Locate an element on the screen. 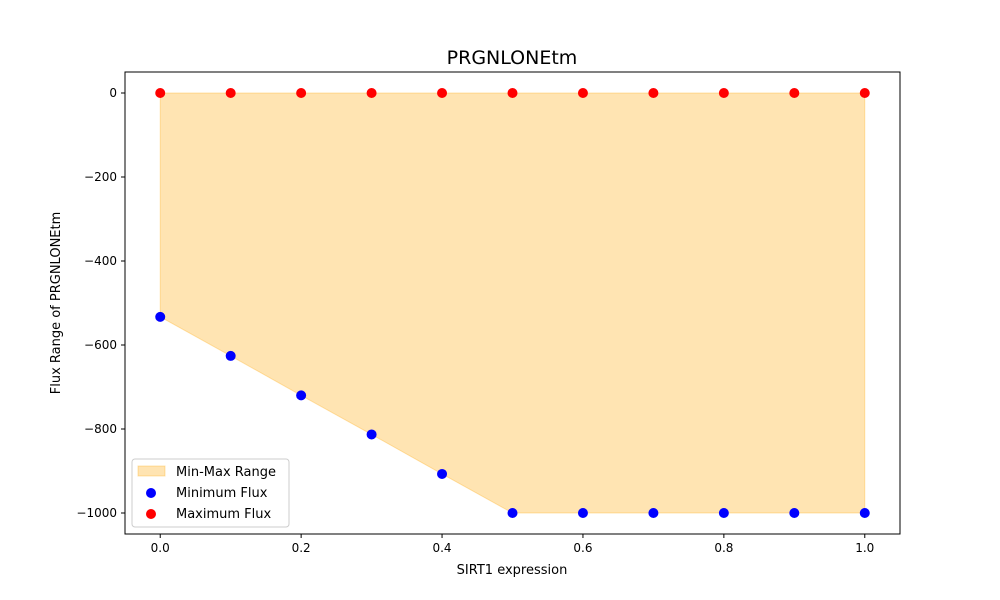 The height and width of the screenshot is (600, 1000). x-tick-label: 0.2 is located at coordinates (301, 548).